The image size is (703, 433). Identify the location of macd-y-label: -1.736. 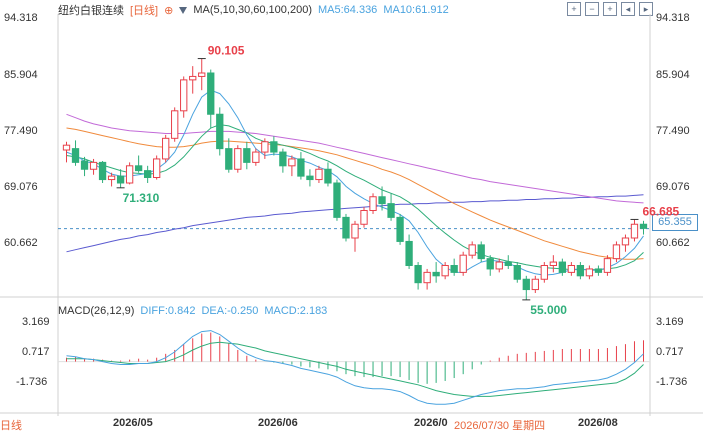
(32, 382).